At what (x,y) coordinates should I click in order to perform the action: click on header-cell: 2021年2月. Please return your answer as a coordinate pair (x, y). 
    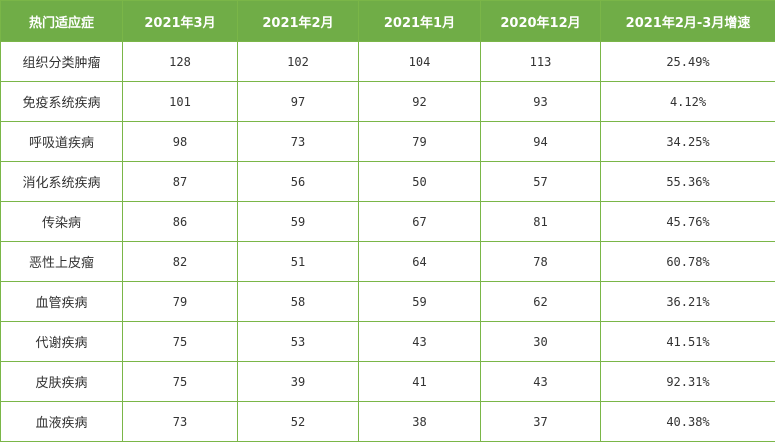
    Looking at the image, I should click on (298, 21).